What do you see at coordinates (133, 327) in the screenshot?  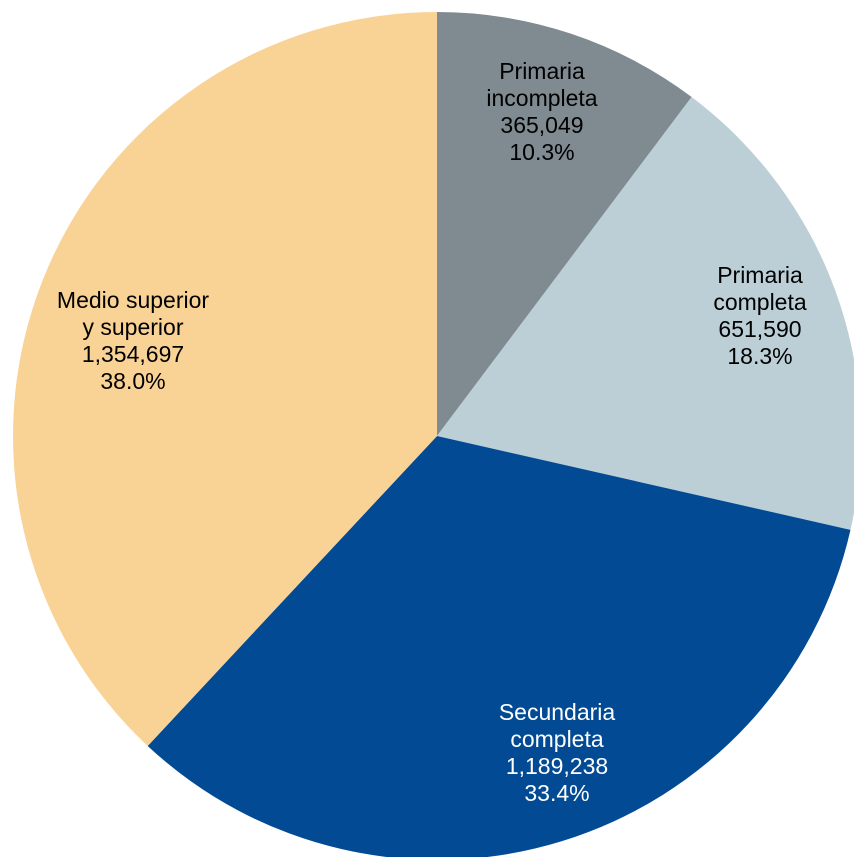 I see `slice-category-label: y superior` at bounding box center [133, 327].